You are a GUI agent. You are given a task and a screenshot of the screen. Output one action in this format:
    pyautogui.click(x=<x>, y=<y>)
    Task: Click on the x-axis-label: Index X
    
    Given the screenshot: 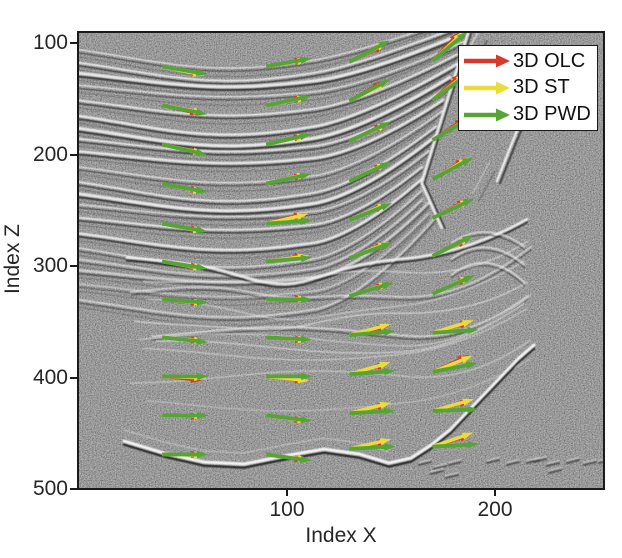 What is the action you would take?
    pyautogui.click(x=341, y=535)
    